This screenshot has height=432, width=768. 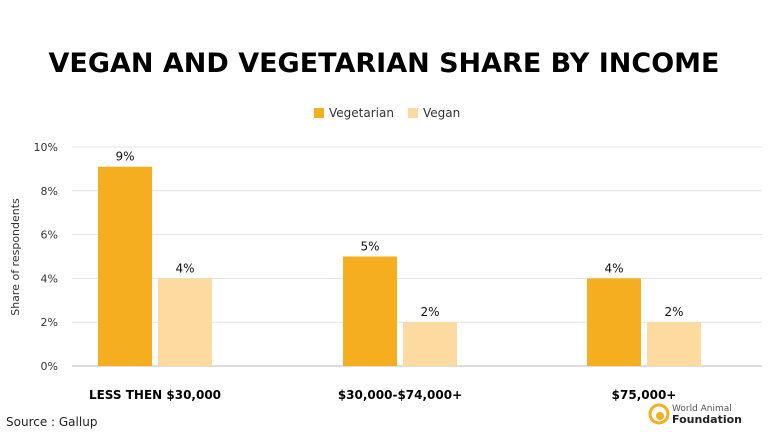 I want to click on legend: Vegetarian Vegan, so click(x=387, y=113).